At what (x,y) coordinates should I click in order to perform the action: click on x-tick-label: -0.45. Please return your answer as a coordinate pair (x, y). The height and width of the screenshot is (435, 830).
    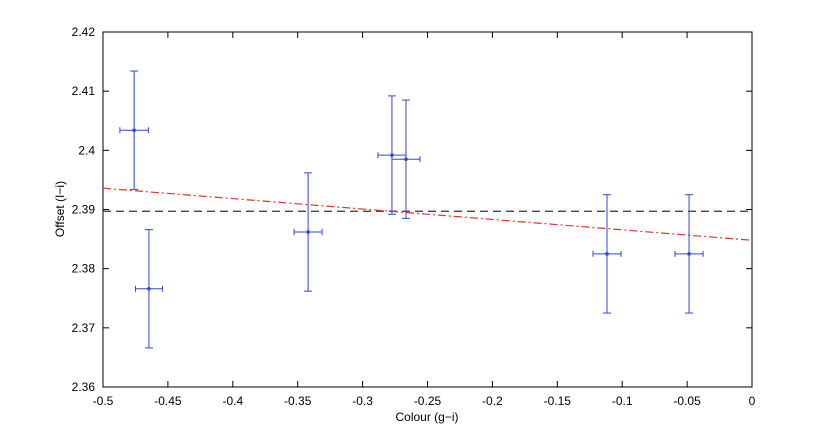
    Looking at the image, I should click on (168, 401).